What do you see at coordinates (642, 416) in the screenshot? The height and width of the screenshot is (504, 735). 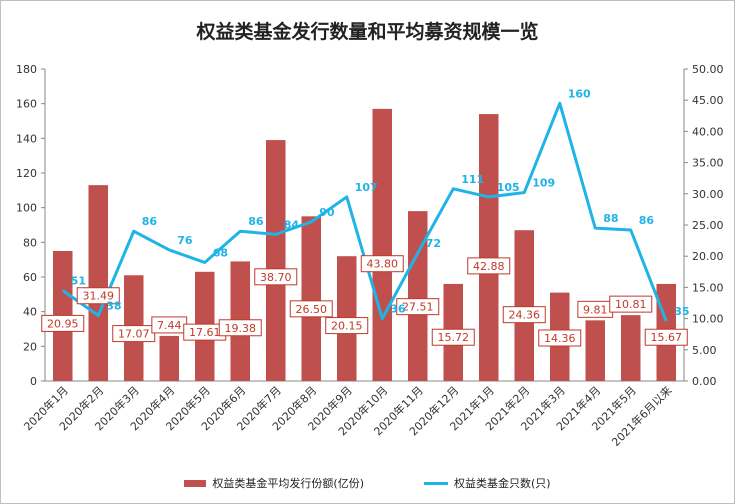 I see `x-tick-label: 2021年6月以来` at bounding box center [642, 416].